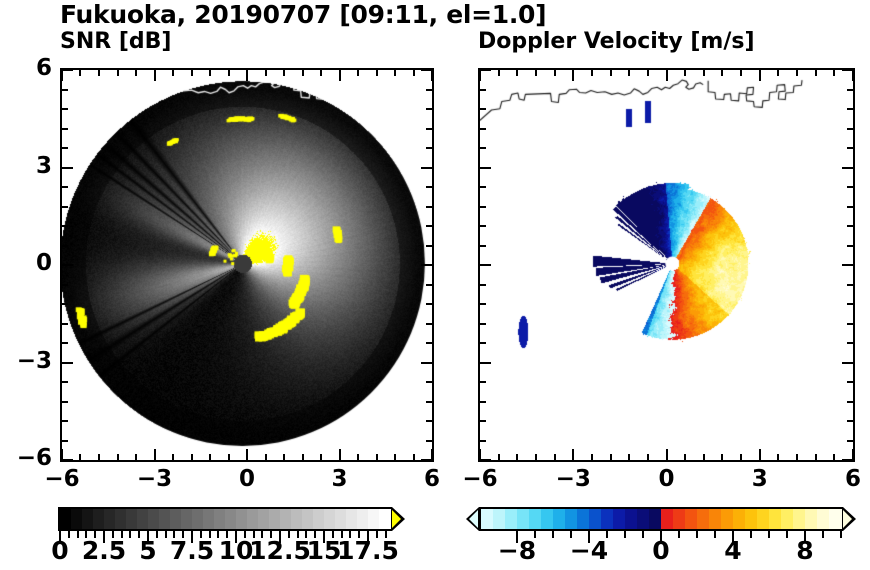 The width and height of the screenshot is (870, 570). I want to click on colorbar-tick-label: −4, so click(589, 550).